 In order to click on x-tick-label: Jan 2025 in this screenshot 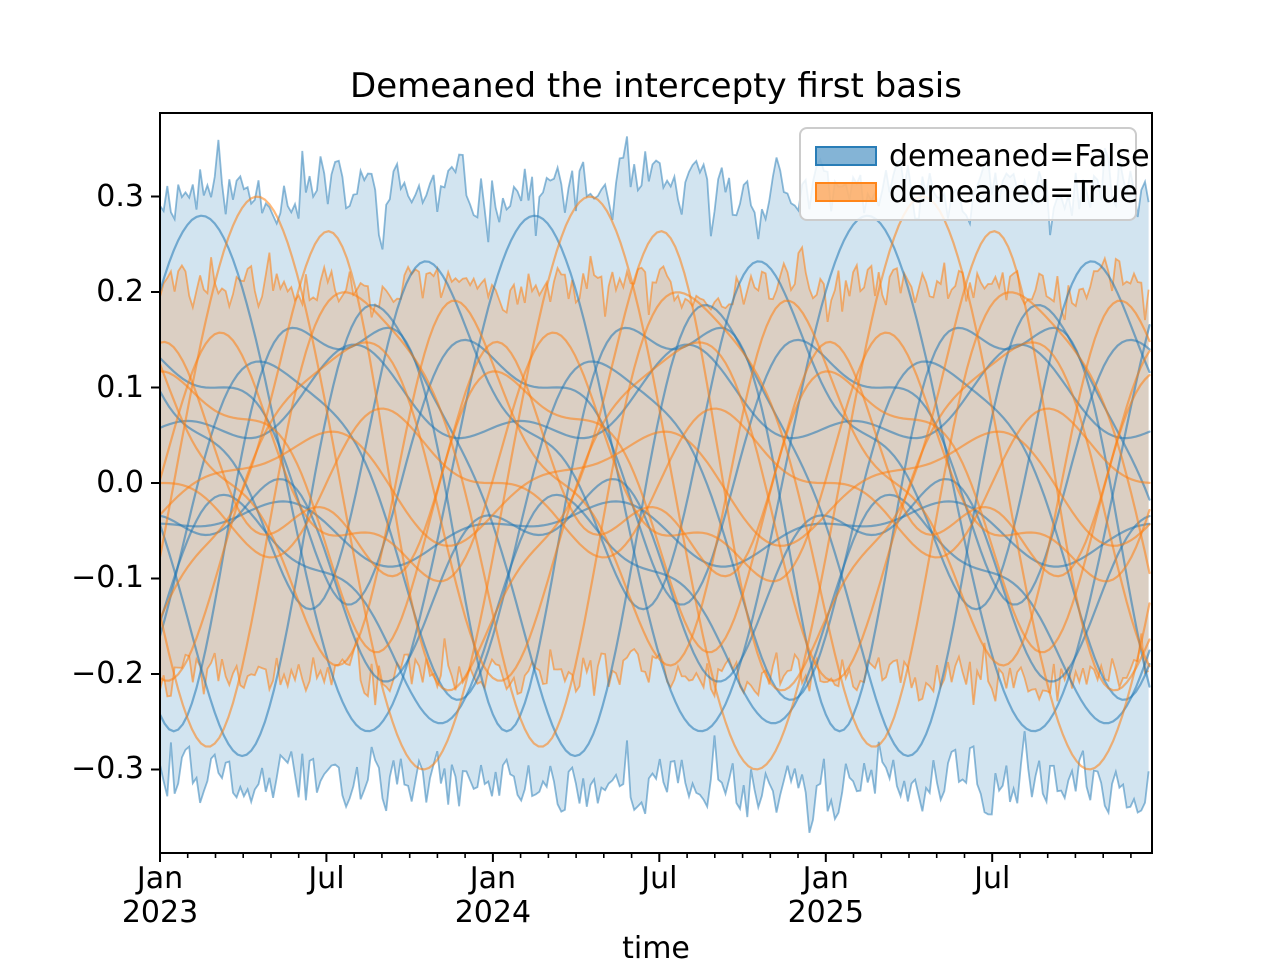, I will do `click(825, 895)`.